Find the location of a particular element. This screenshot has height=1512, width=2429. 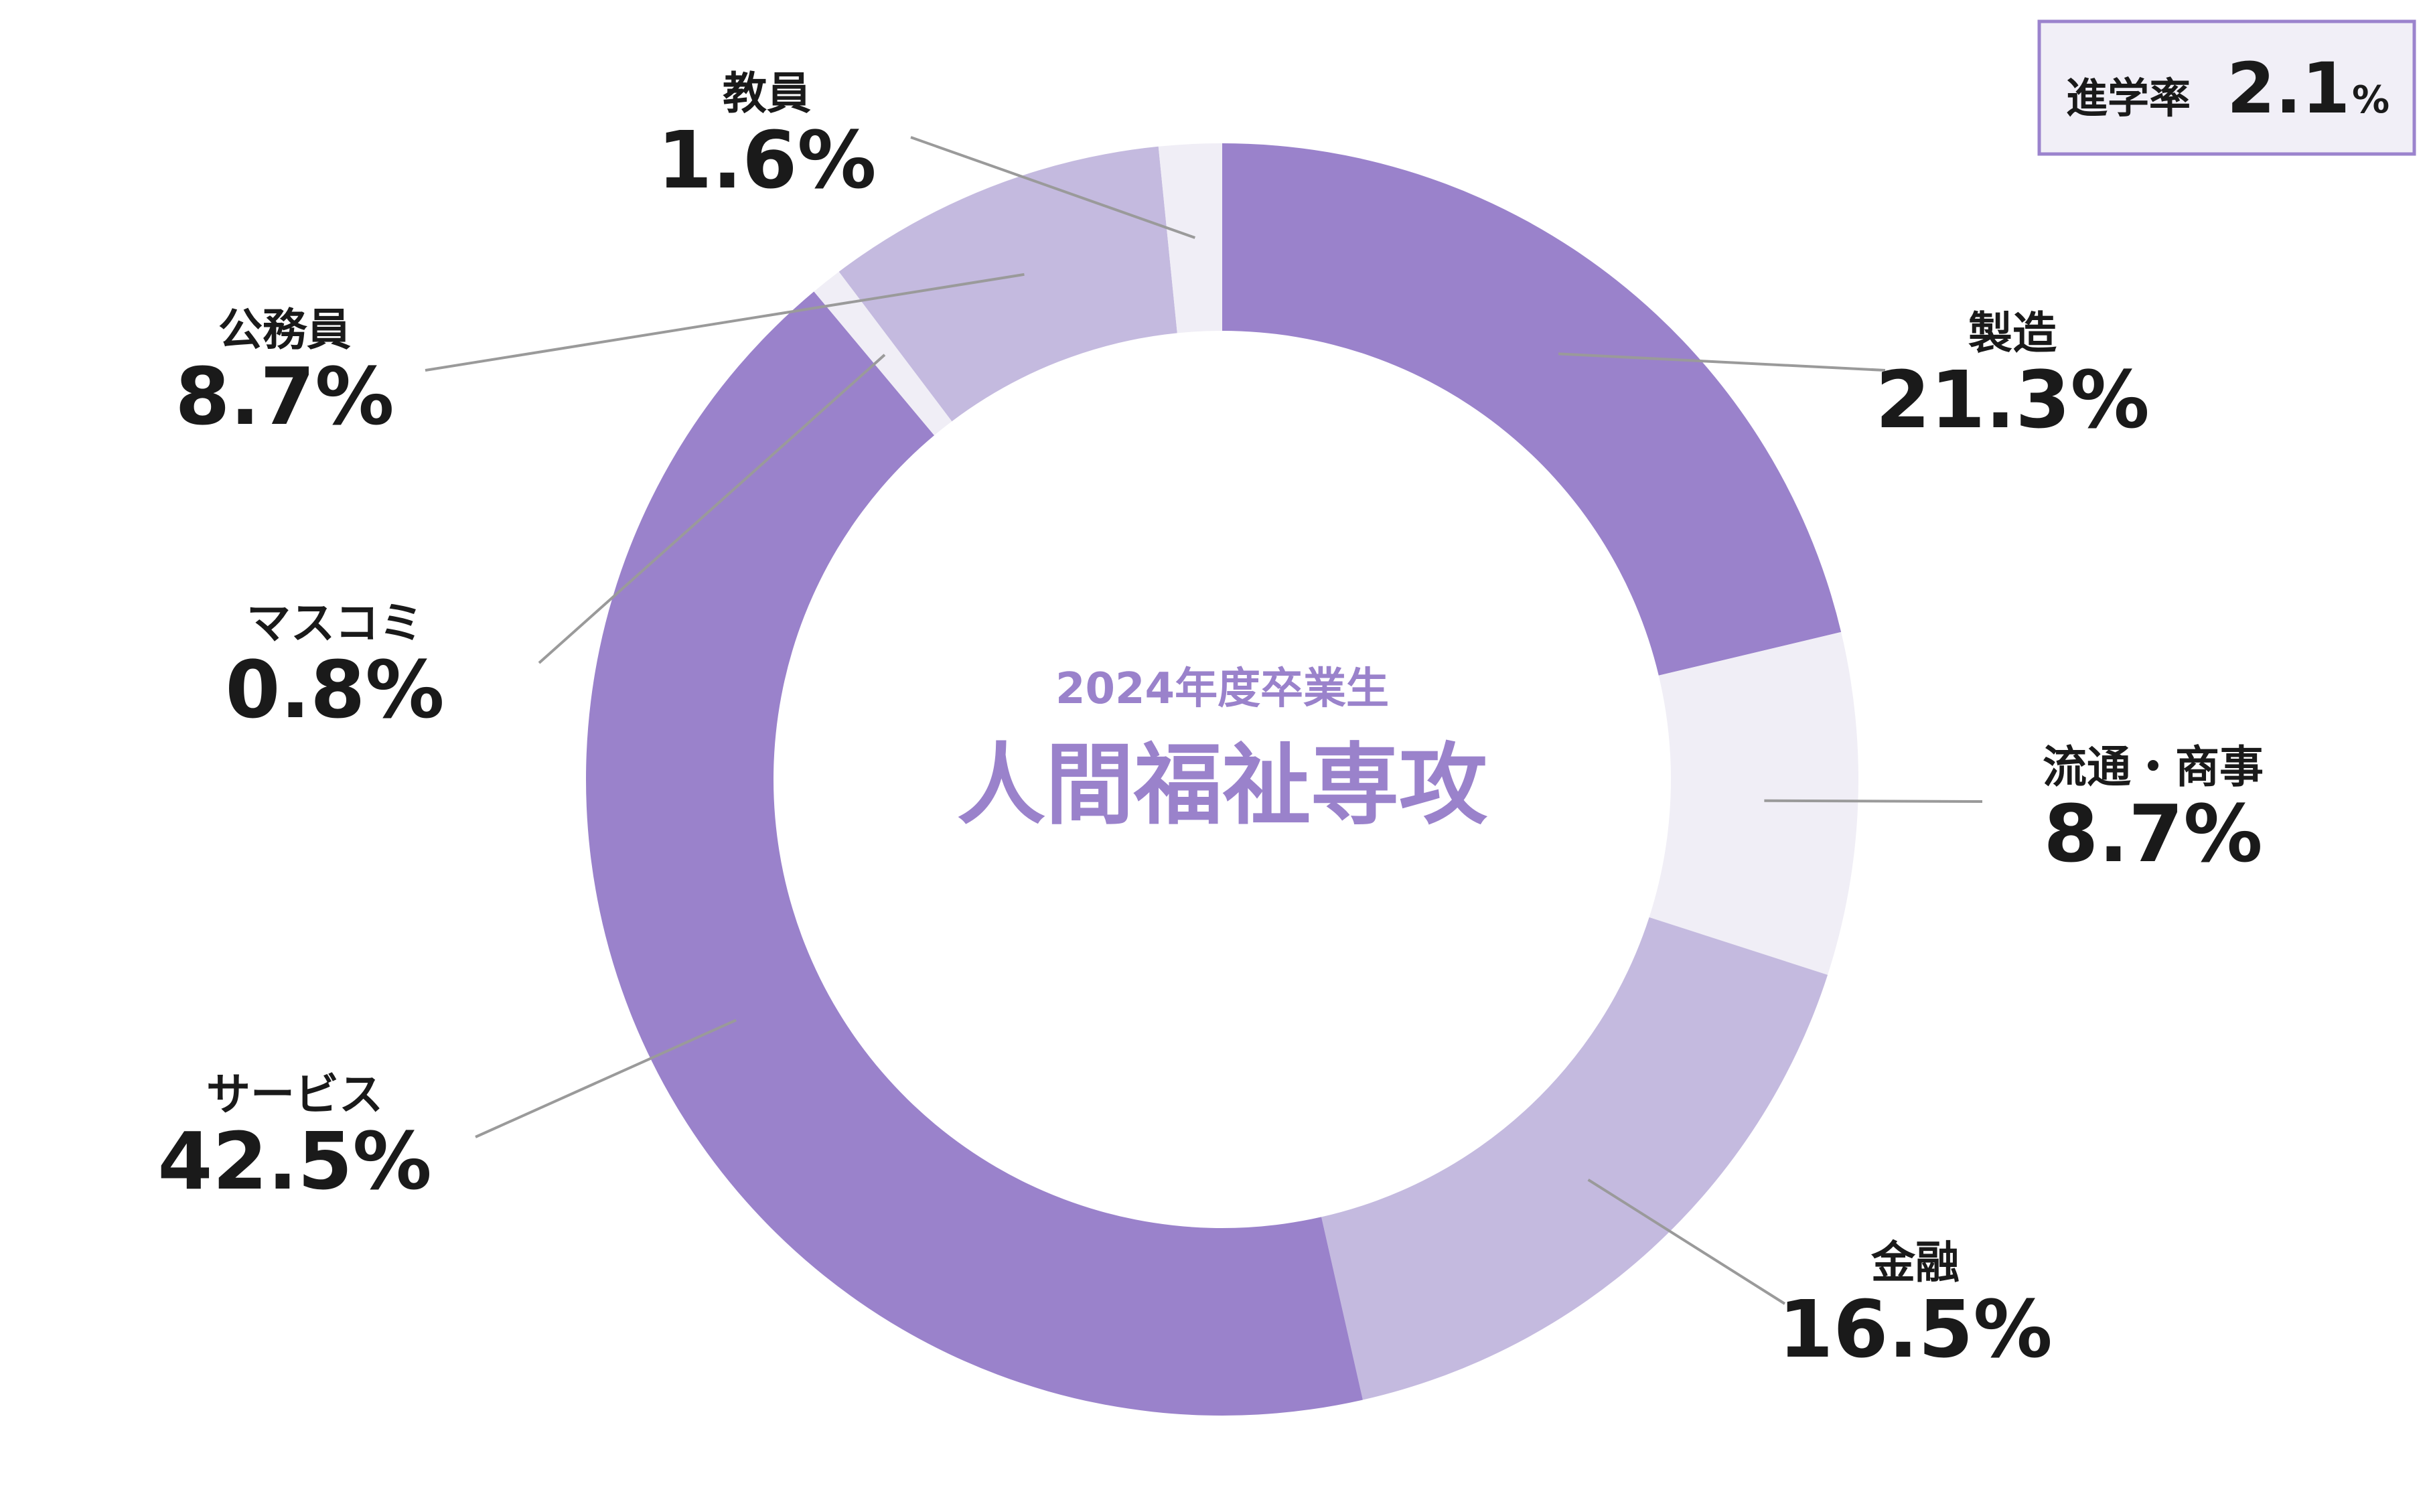

badge-box is located at coordinates (2226, 87).